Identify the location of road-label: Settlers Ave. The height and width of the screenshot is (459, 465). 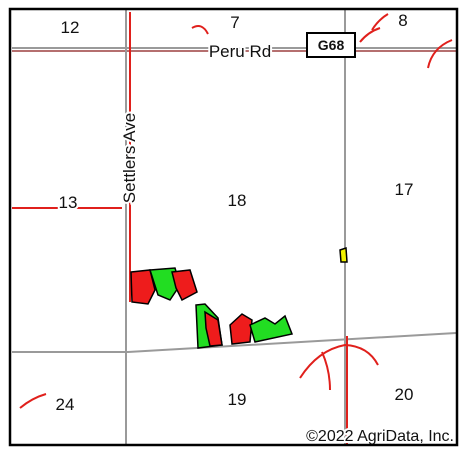
(129, 158).